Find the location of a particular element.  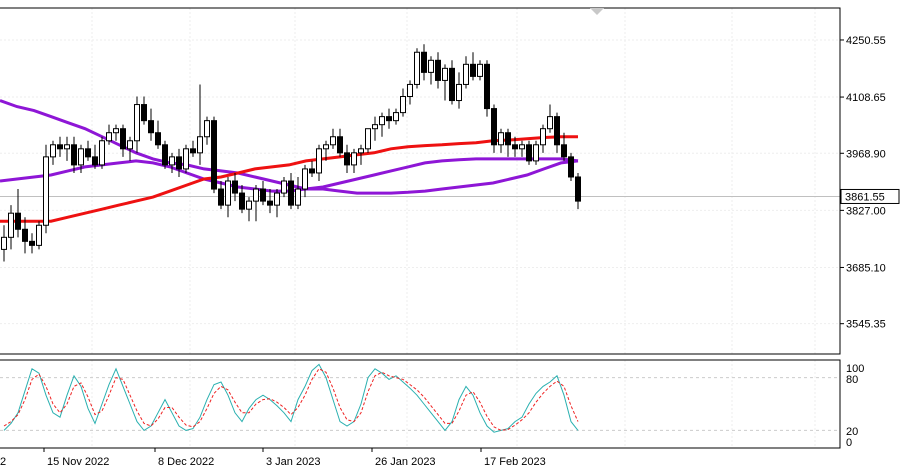

current-price-label: 3861.55 is located at coordinates (865, 197).